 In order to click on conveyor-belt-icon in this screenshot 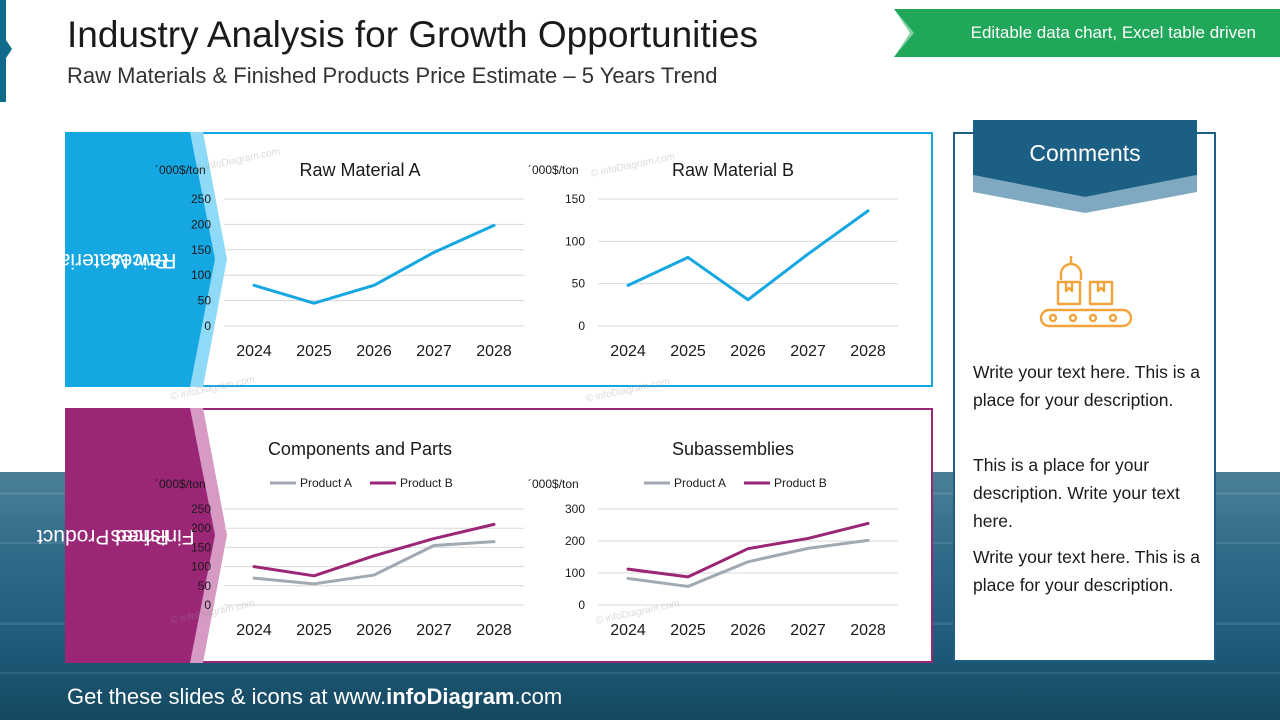, I will do `click(1086, 292)`.